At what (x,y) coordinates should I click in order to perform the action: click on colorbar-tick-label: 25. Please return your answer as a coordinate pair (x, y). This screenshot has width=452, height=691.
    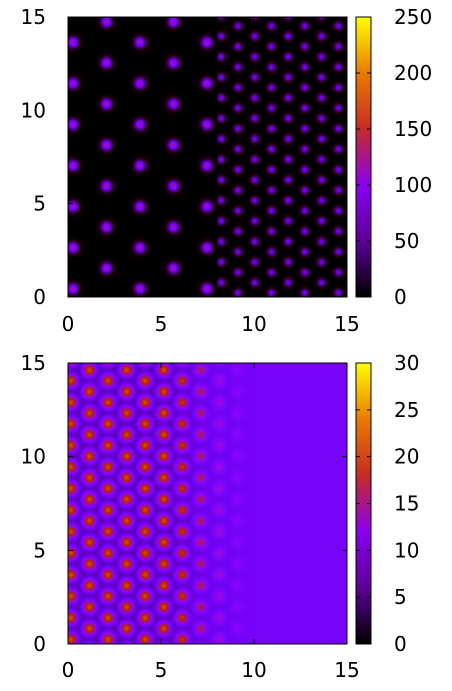
    Looking at the image, I should click on (406, 410).